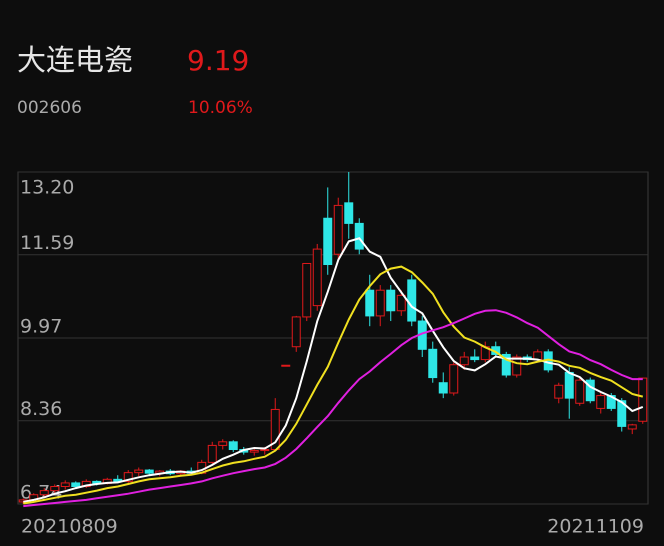 The height and width of the screenshot is (546, 664). Describe the element at coordinates (47, 243) in the screenshot. I see `y-tick-label: 11.59` at that location.